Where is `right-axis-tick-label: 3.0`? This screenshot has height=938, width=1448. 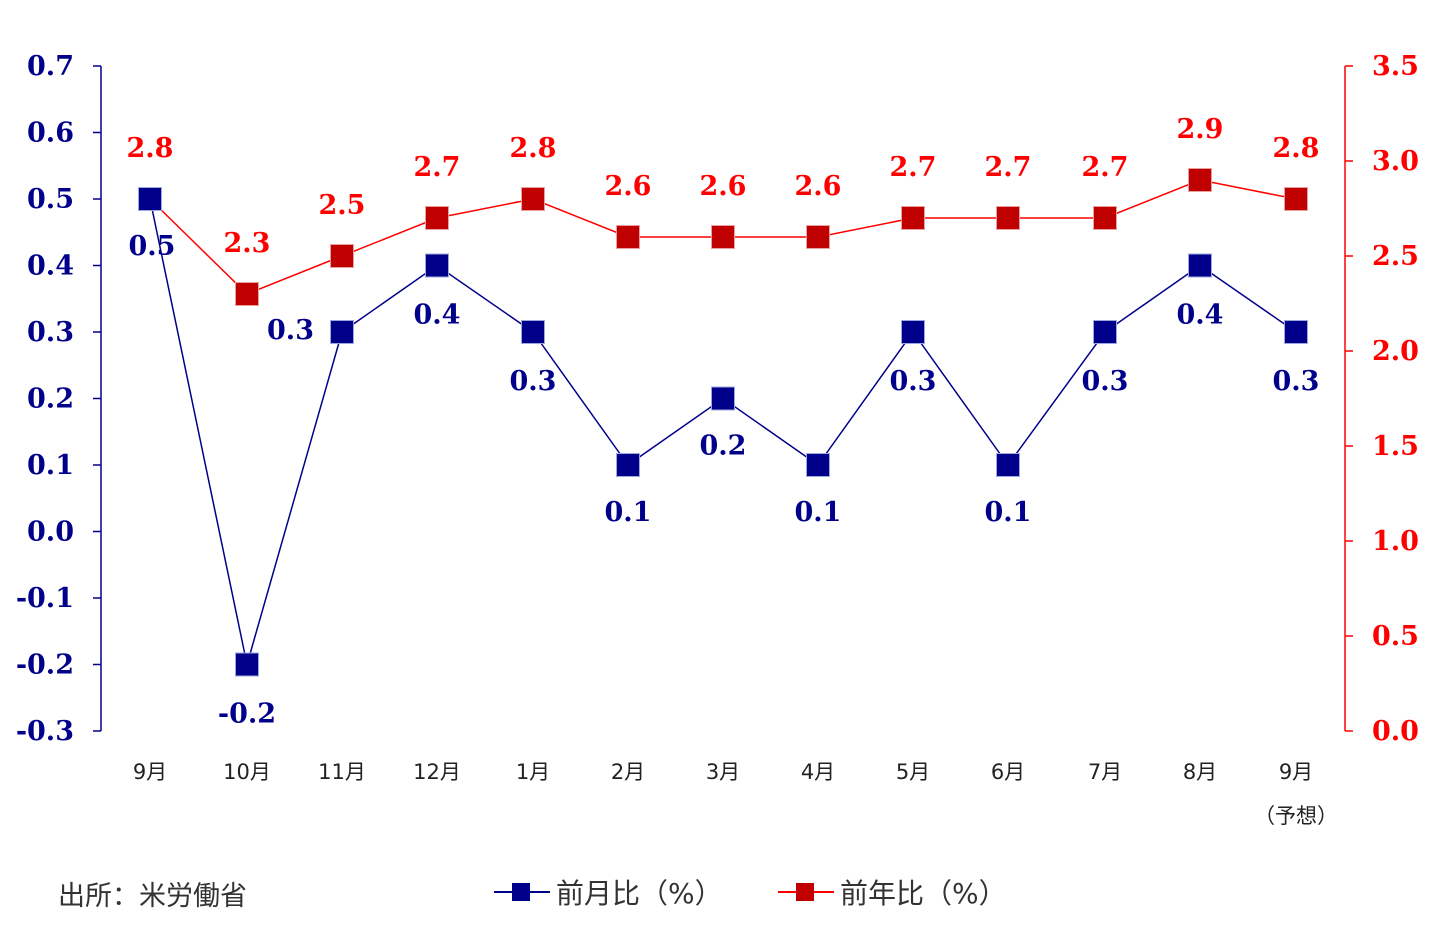 right-axis-tick-label: 3.0 is located at coordinates (1395, 161).